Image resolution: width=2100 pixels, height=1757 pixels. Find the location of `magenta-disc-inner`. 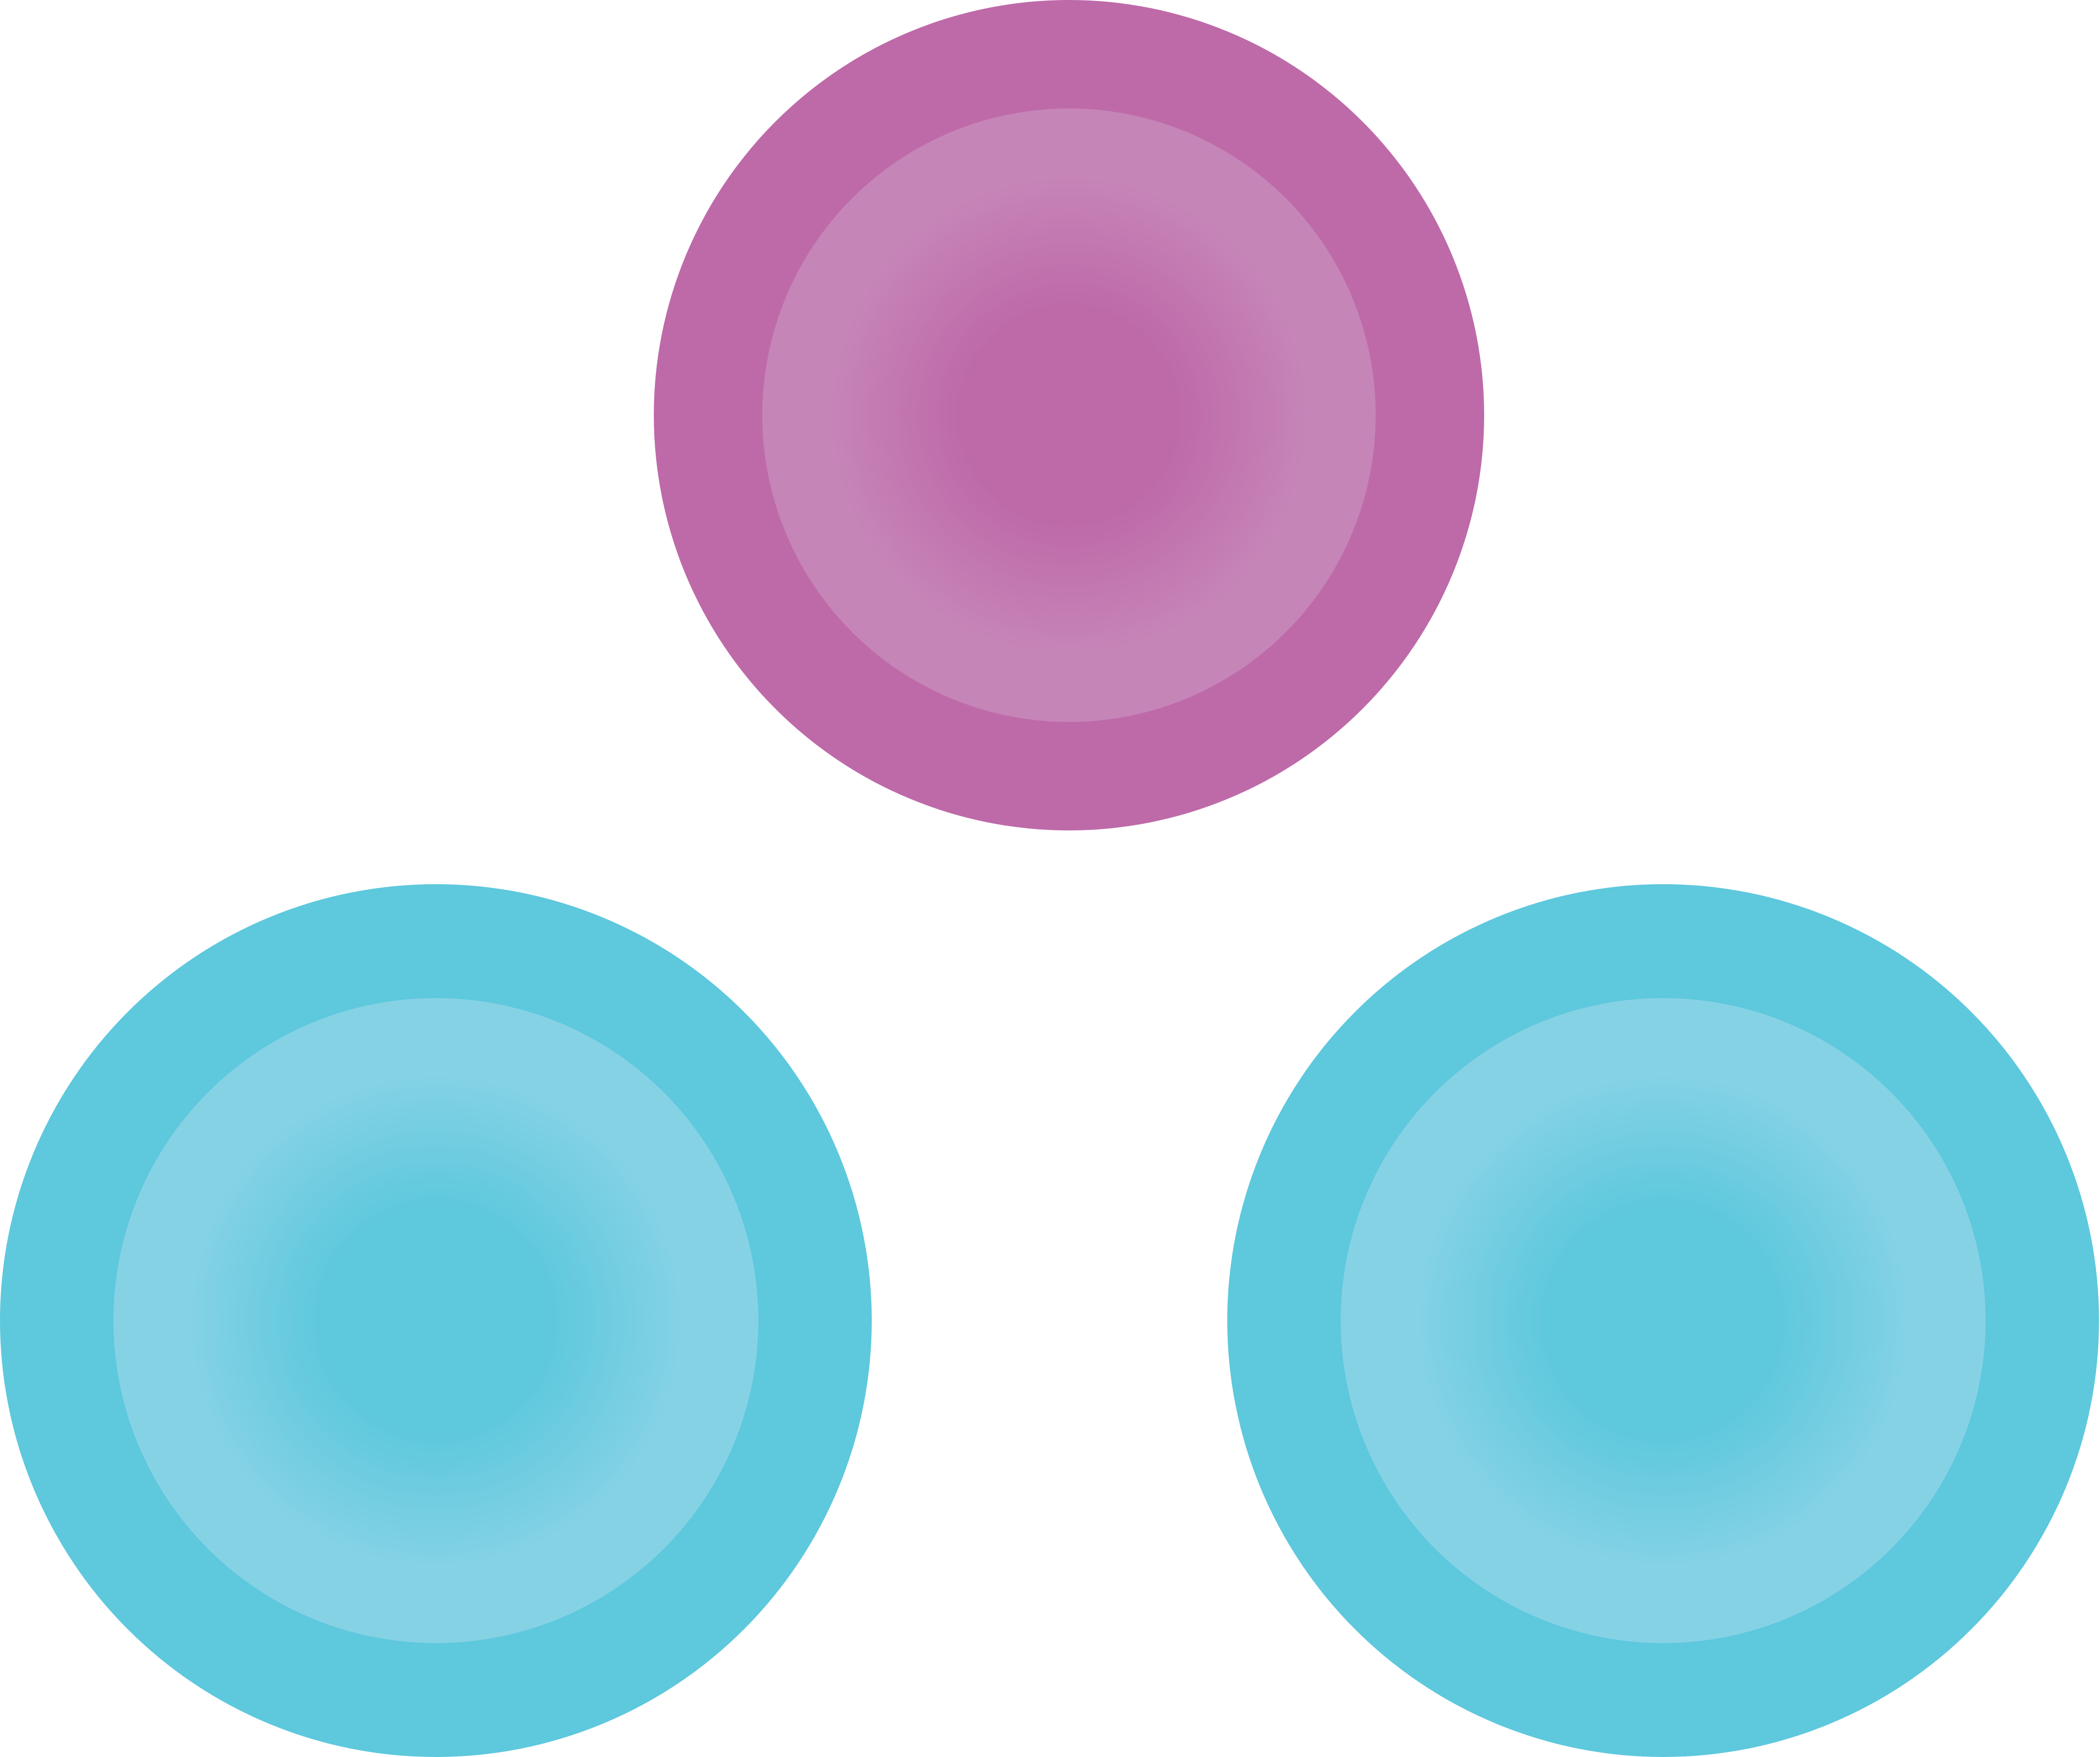

magenta-disc-inner is located at coordinates (1069, 415).